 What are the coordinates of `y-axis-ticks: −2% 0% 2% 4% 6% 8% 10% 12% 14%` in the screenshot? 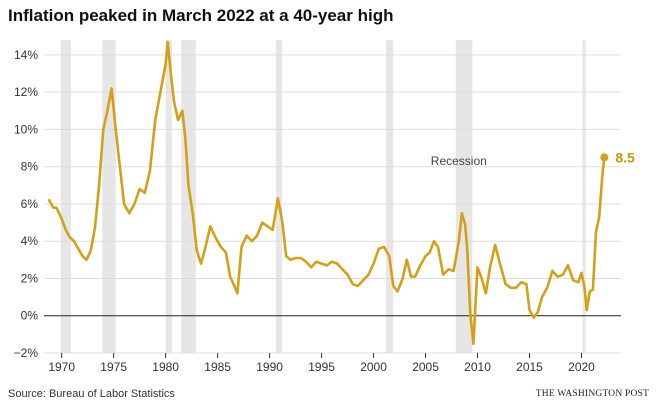 It's located at (26, 204).